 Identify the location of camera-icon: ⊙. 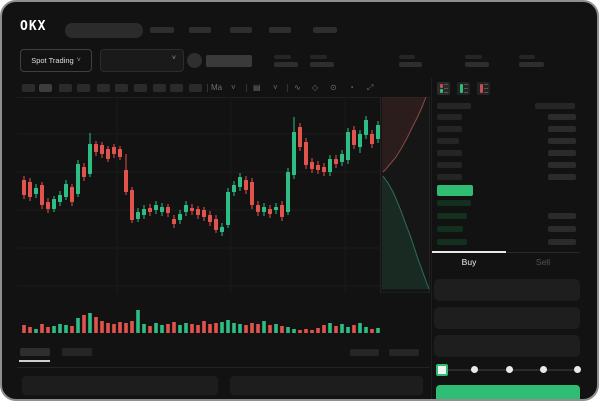
(333, 87).